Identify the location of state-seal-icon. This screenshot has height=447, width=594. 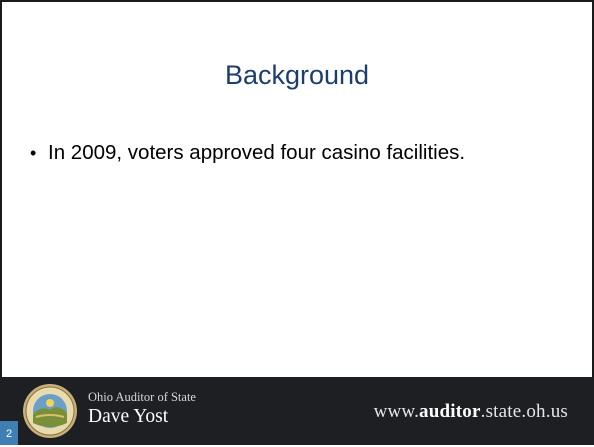
(50, 411).